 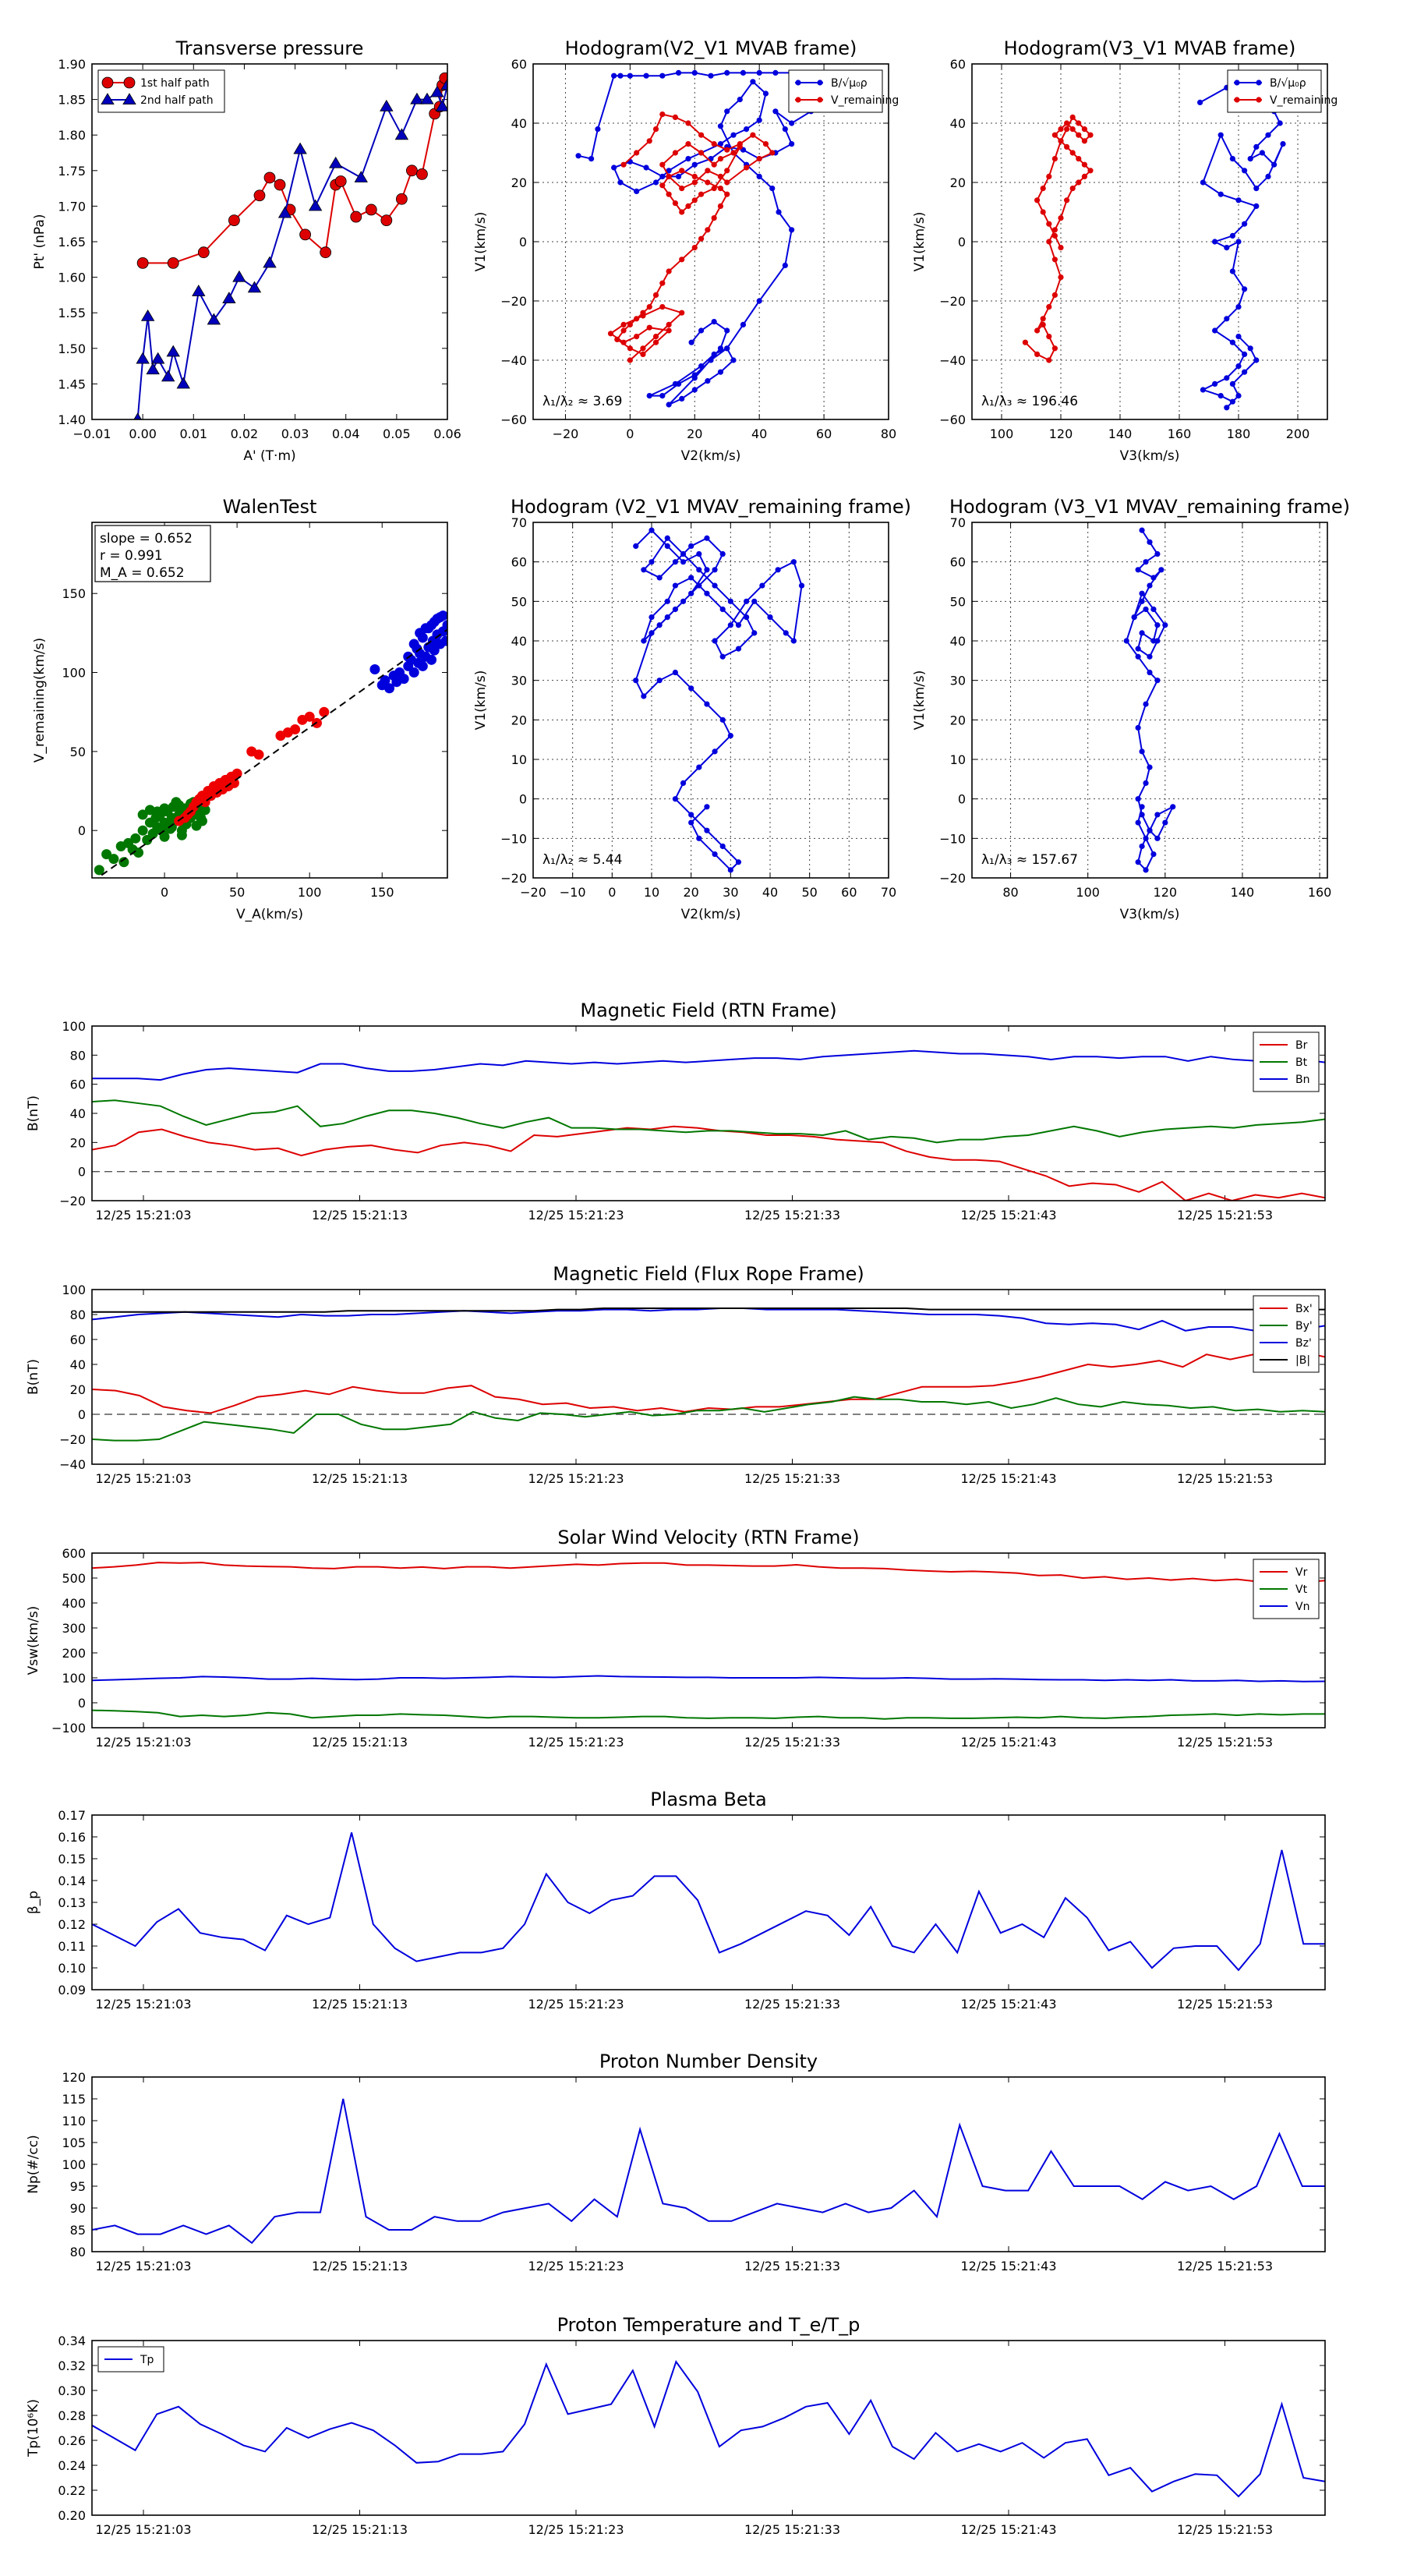 I want to click on y-tick-label: 0, so click(x=962, y=242).